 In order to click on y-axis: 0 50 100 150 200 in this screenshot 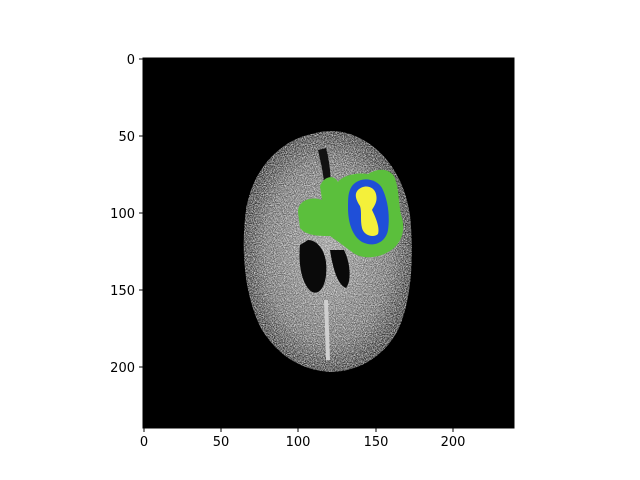, I will do `click(126, 214)`.